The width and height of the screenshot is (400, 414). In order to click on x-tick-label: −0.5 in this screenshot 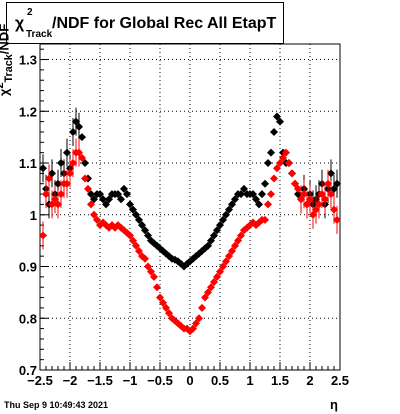, I will do `click(160, 380)`.